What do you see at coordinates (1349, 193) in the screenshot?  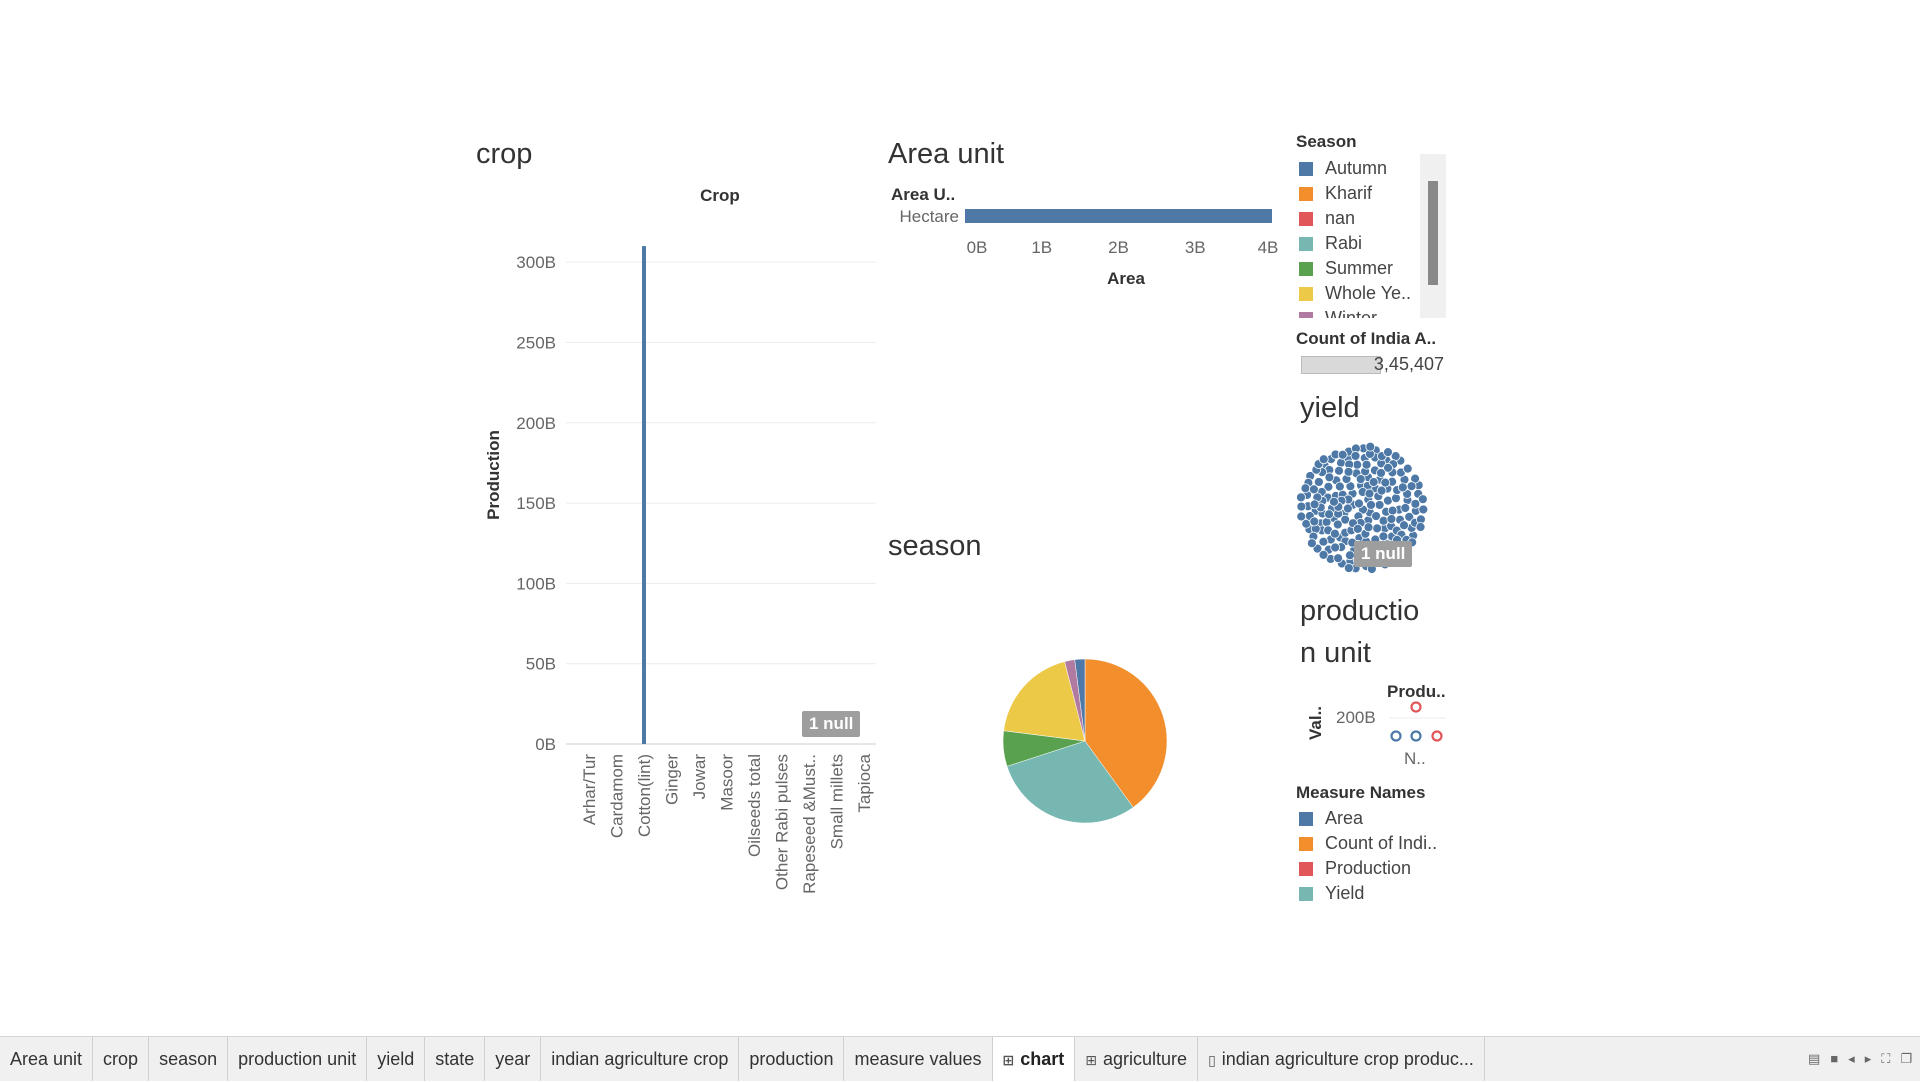 I see `season-legend-label: Kharif` at bounding box center [1349, 193].